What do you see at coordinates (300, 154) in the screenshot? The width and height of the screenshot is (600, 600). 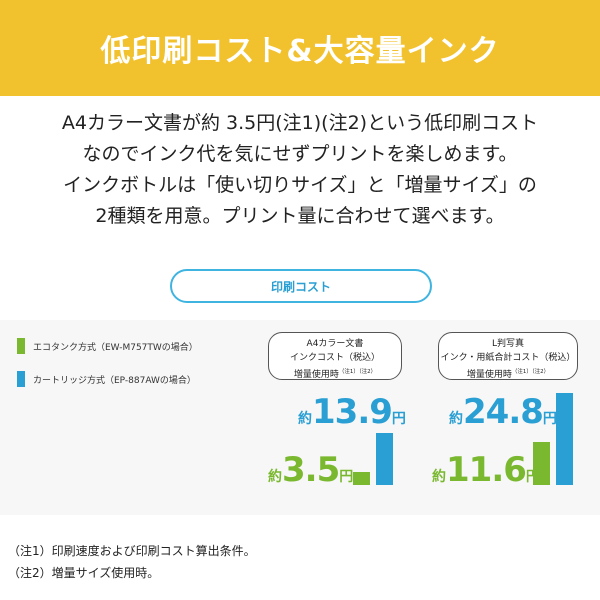 I see `intro-line: なのでインク代を気にせずプリントを楽しめます。` at bounding box center [300, 154].